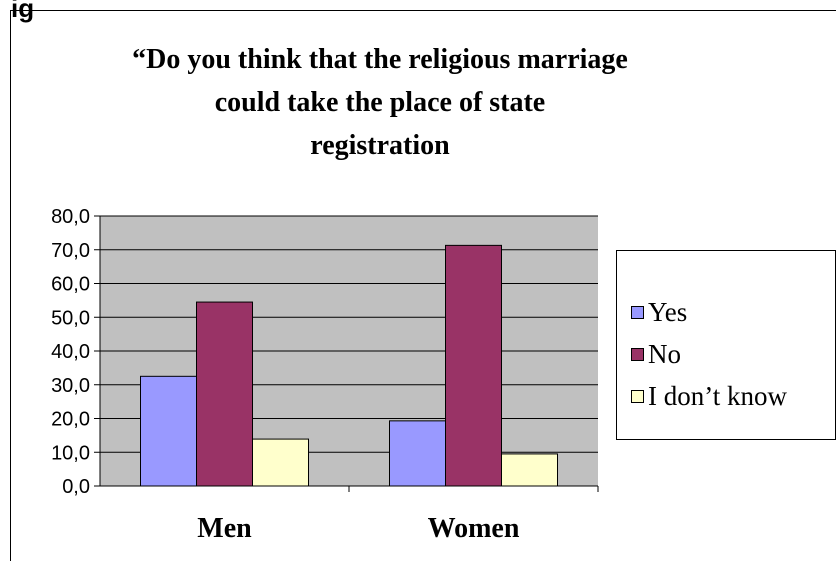 Image resolution: width=836 pixels, height=561 pixels. Describe the element at coordinates (664, 353) in the screenshot. I see `legend-label-no: No` at that location.